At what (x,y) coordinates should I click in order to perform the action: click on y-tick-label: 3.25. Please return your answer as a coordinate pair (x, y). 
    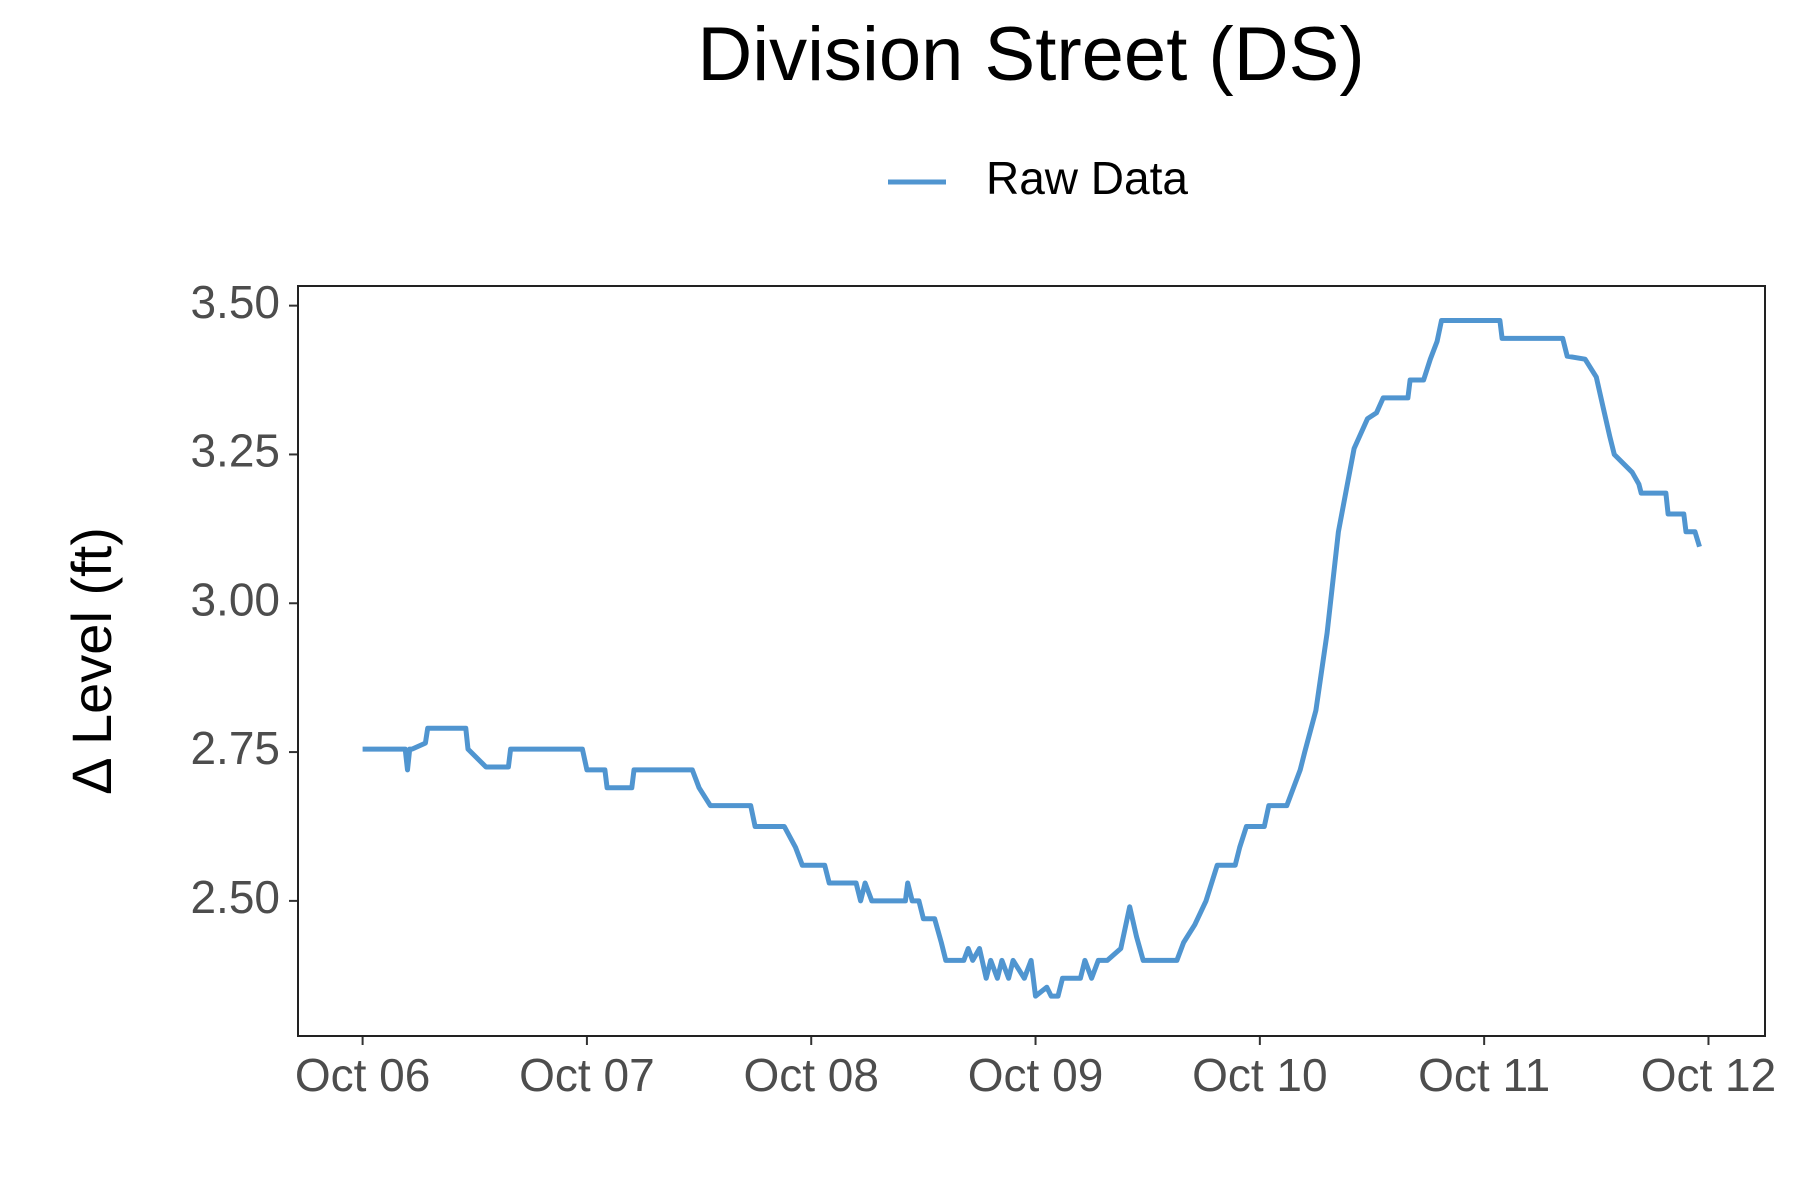
    Looking at the image, I should click on (235, 451).